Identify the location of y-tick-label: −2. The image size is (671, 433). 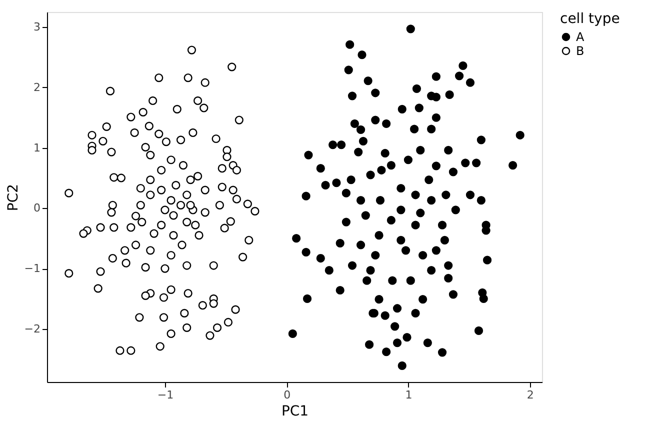
(32, 329).